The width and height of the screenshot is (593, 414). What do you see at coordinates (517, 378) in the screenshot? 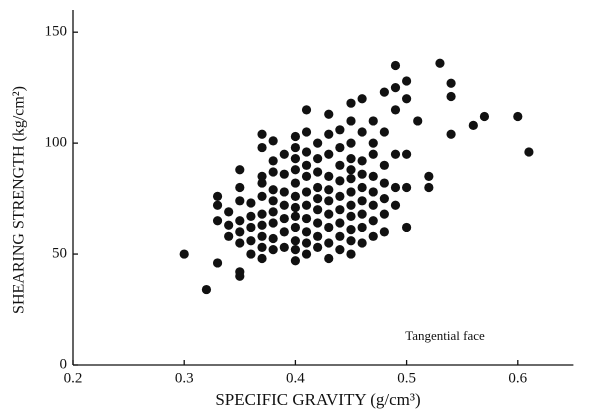
I see `x-tick-label: 0.6` at bounding box center [517, 378].